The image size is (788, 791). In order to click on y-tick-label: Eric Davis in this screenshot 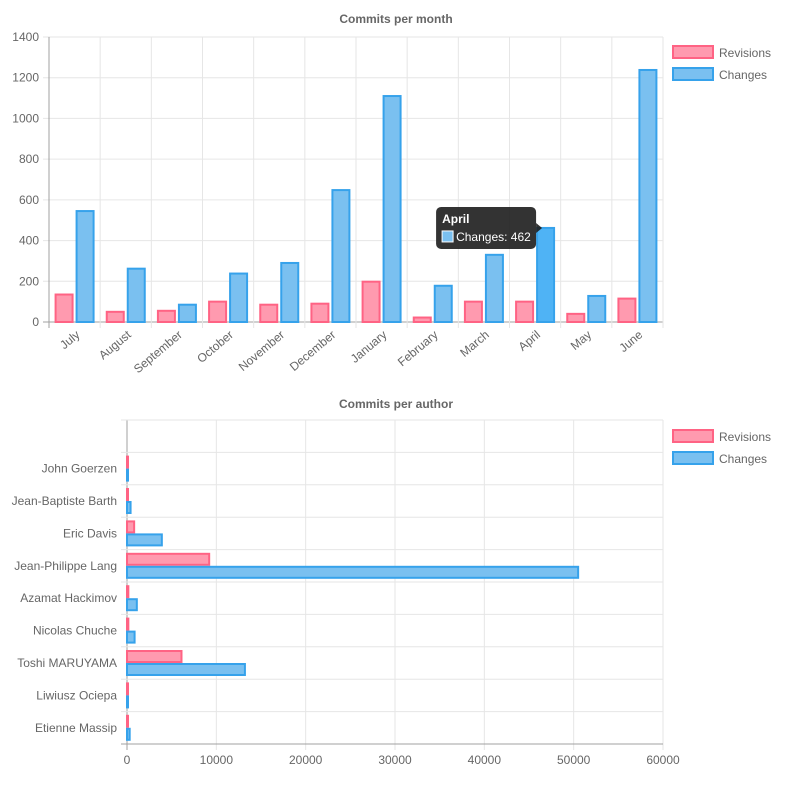, I will do `click(90, 533)`.